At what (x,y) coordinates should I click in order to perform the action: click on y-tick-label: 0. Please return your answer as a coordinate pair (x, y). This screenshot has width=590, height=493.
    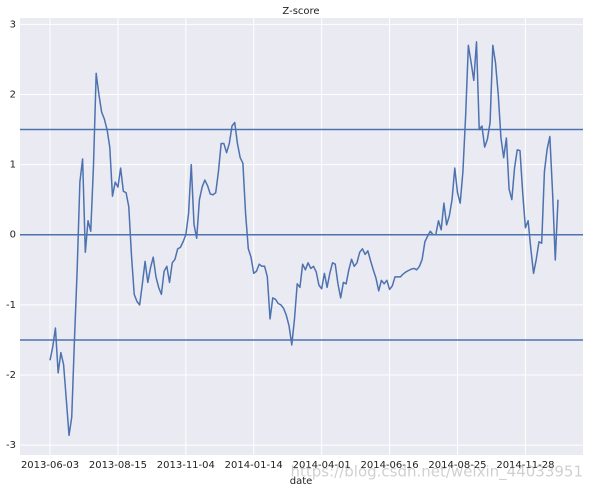
    Looking at the image, I should click on (13, 235).